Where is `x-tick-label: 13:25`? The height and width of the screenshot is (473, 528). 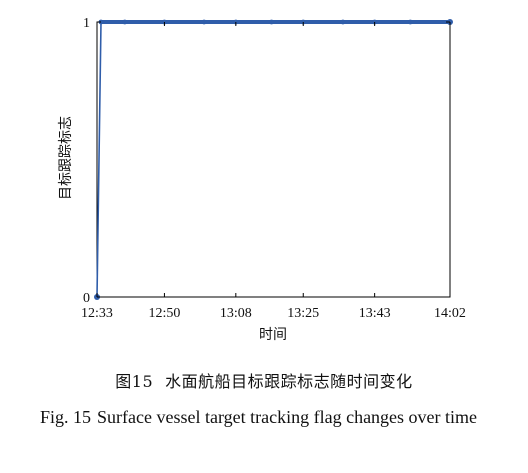 x-tick-label: 13:25 is located at coordinates (303, 313).